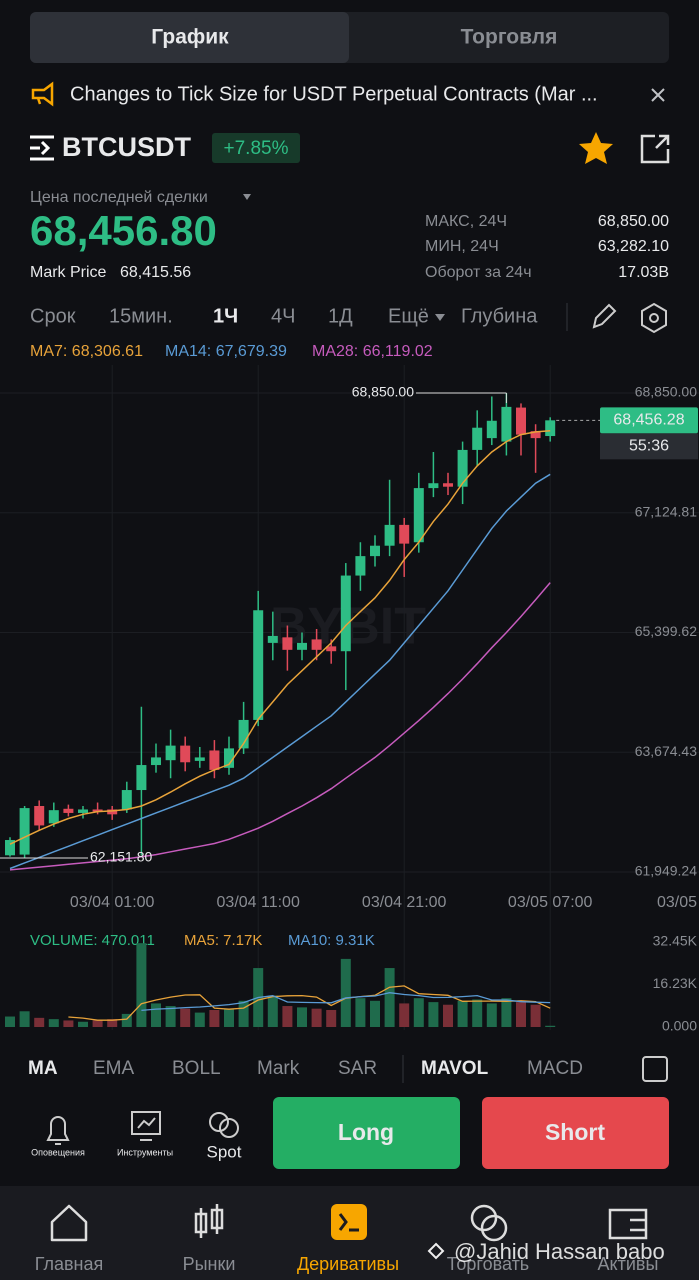 The height and width of the screenshot is (1280, 699). I want to click on spot-label: Spot, so click(224, 1151).